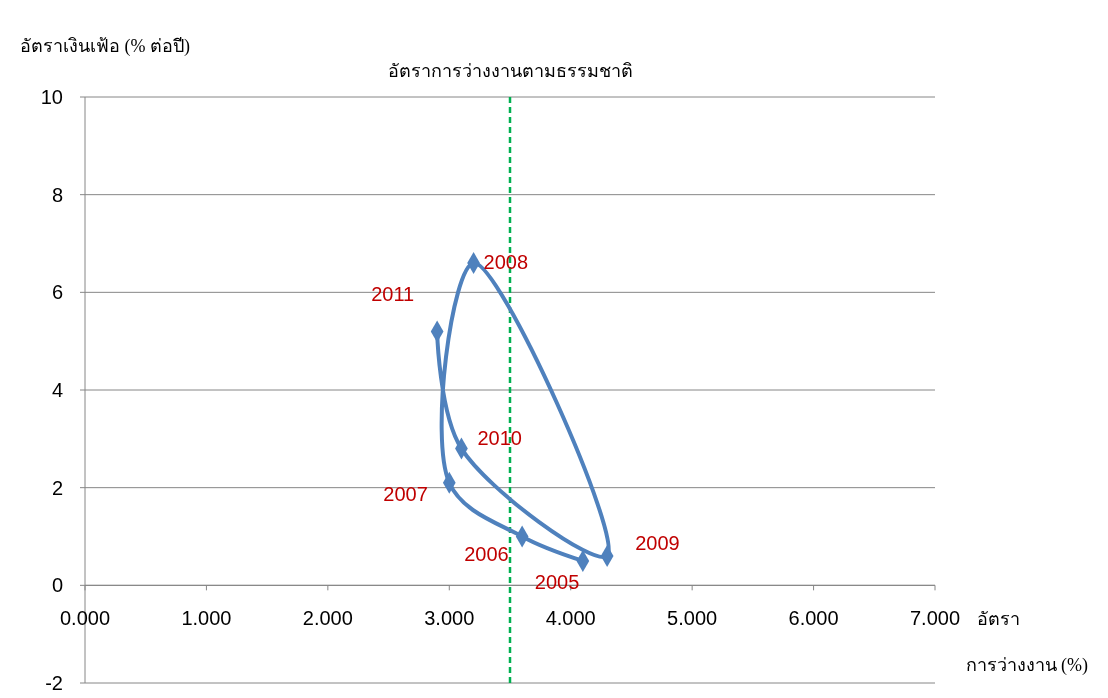  Describe the element at coordinates (327, 618) in the screenshot. I see `x-tick-label: 2.000` at that location.